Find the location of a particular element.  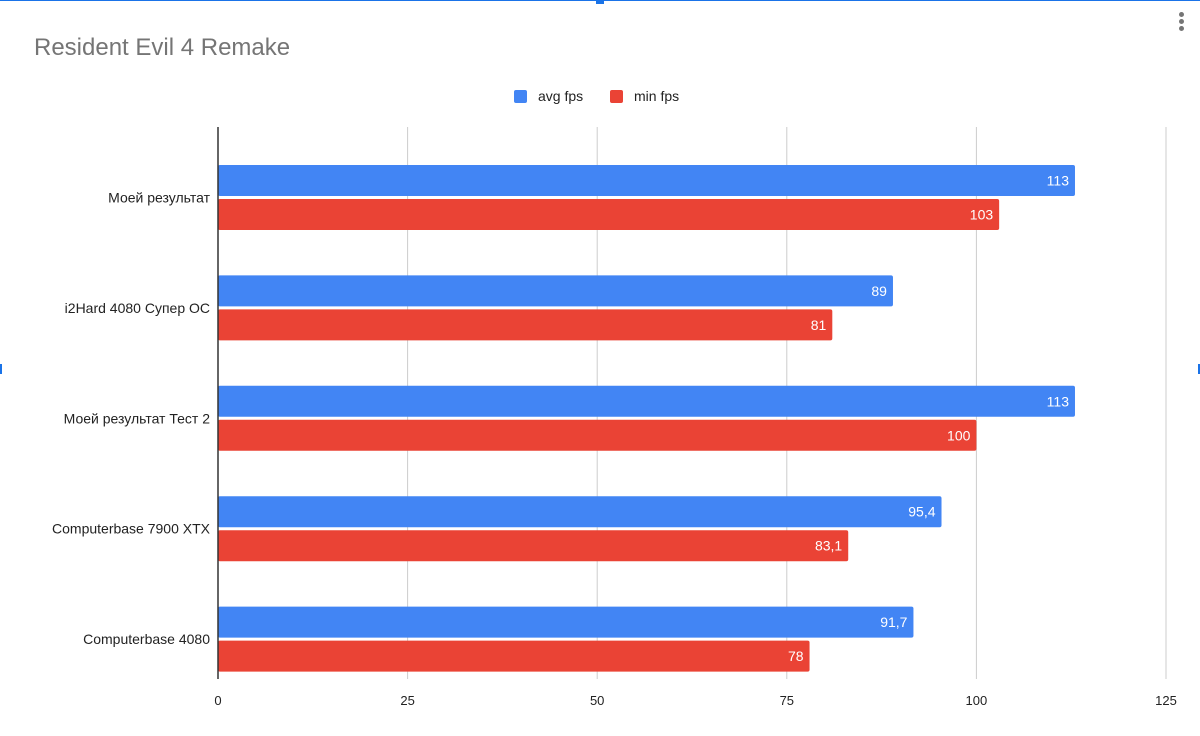

data-label-min-fps-1: 81 is located at coordinates (819, 325).